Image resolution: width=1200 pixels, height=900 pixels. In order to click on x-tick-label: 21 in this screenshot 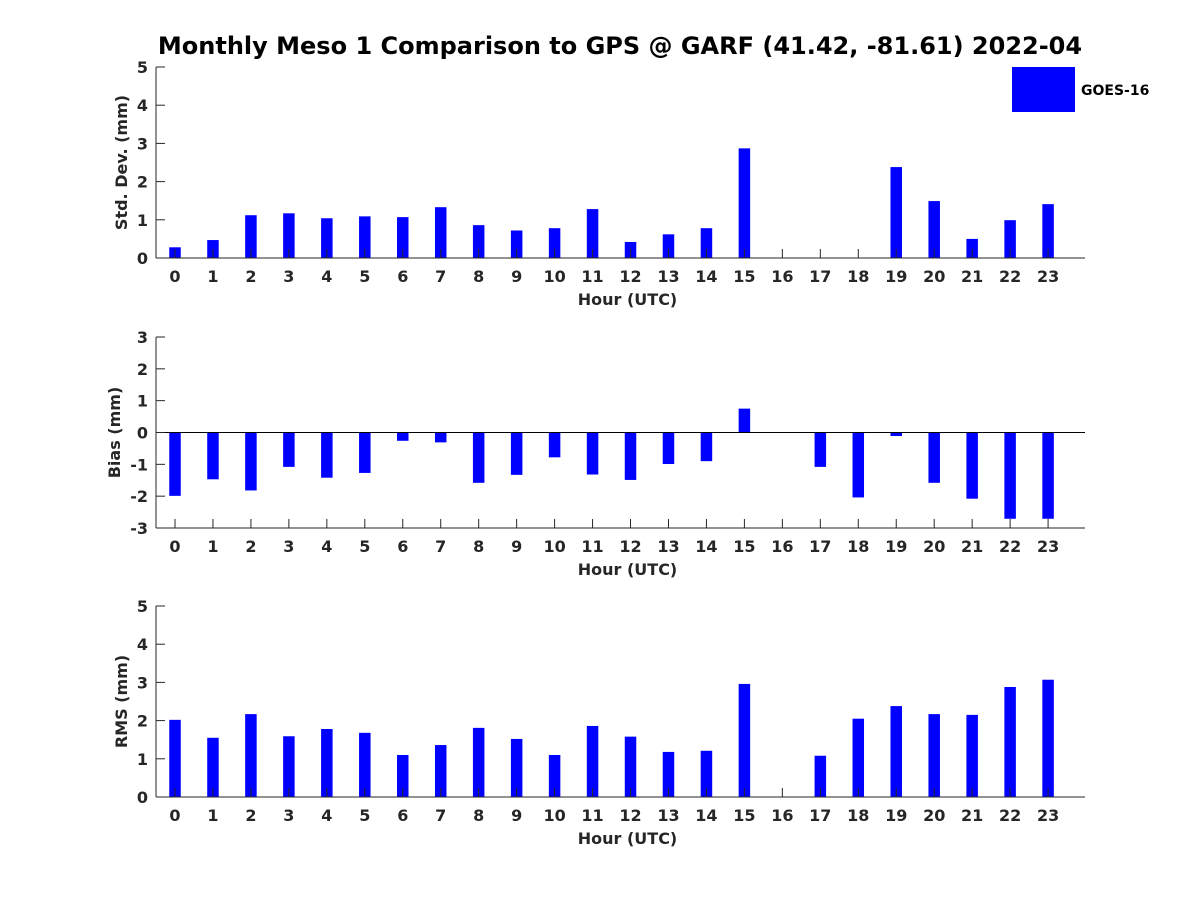, I will do `click(972, 815)`.